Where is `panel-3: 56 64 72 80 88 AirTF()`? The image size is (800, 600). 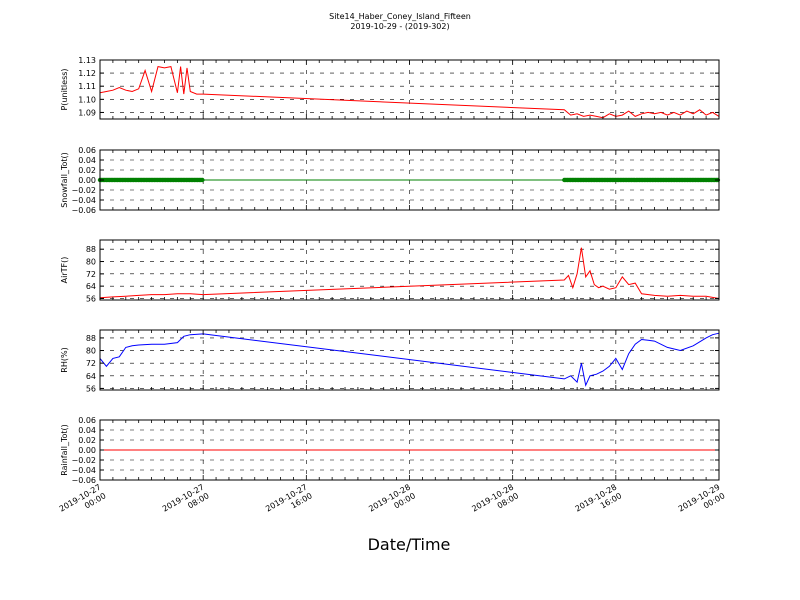
panel-3: 56 64 72 80 88 AirTF() is located at coordinates (390, 271).